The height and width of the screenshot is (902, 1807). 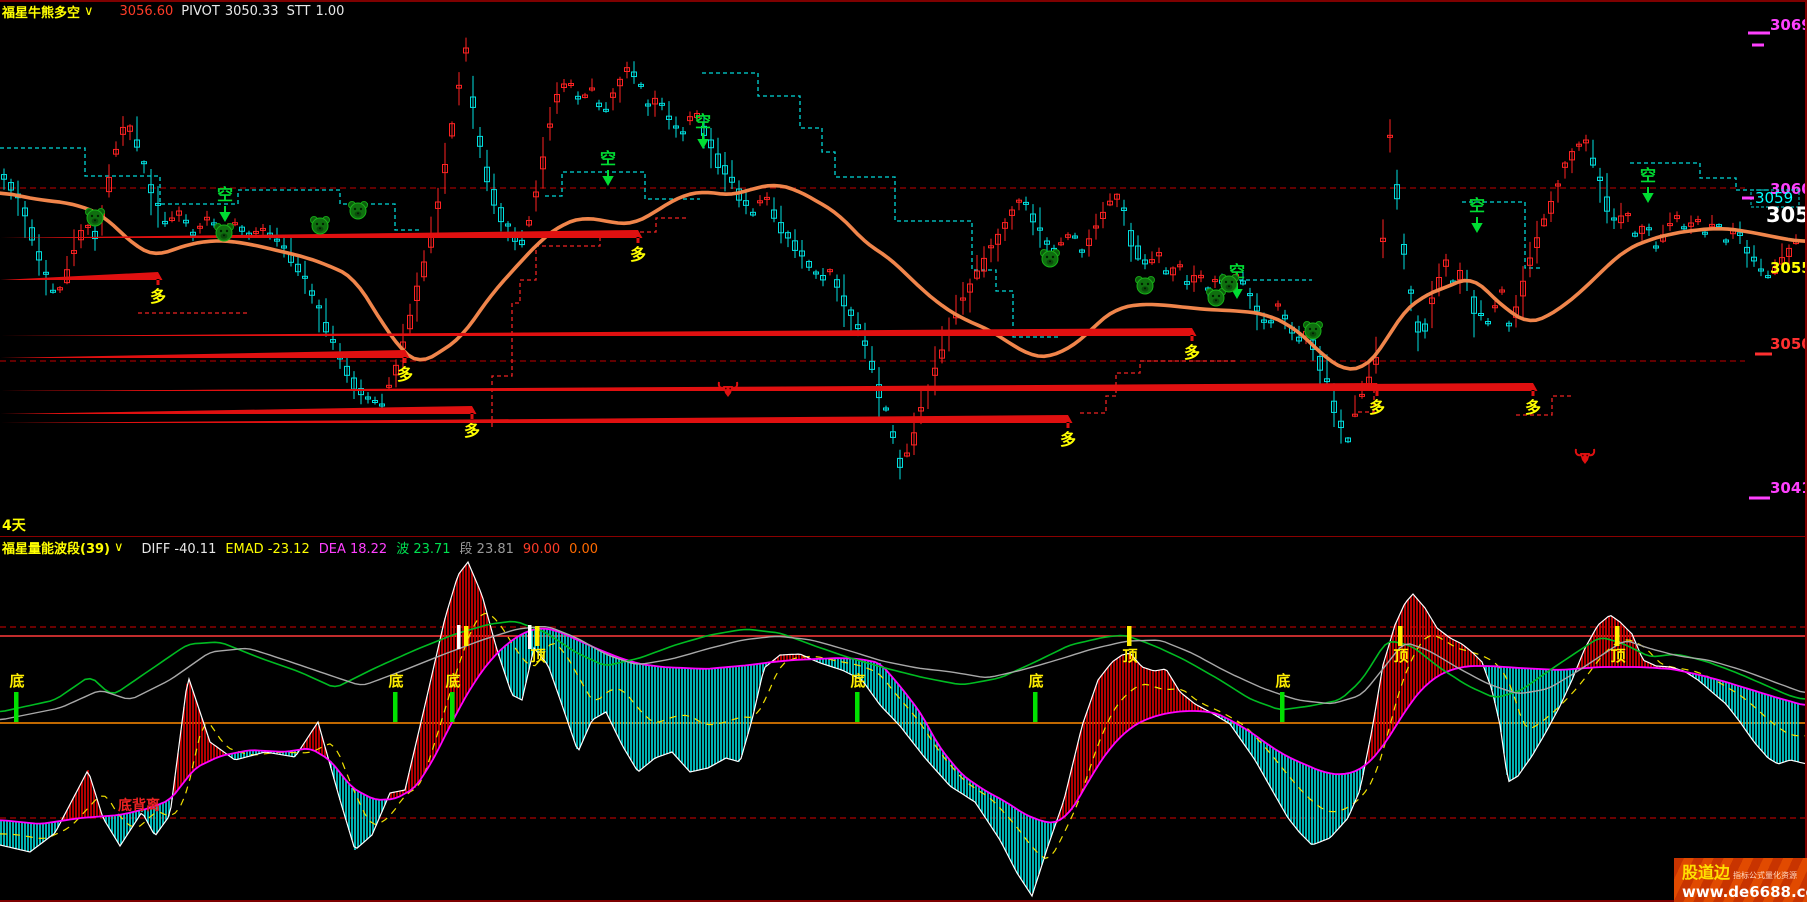 I want to click on indicator-field-DEA: DEA 18.22, so click(x=353, y=549).